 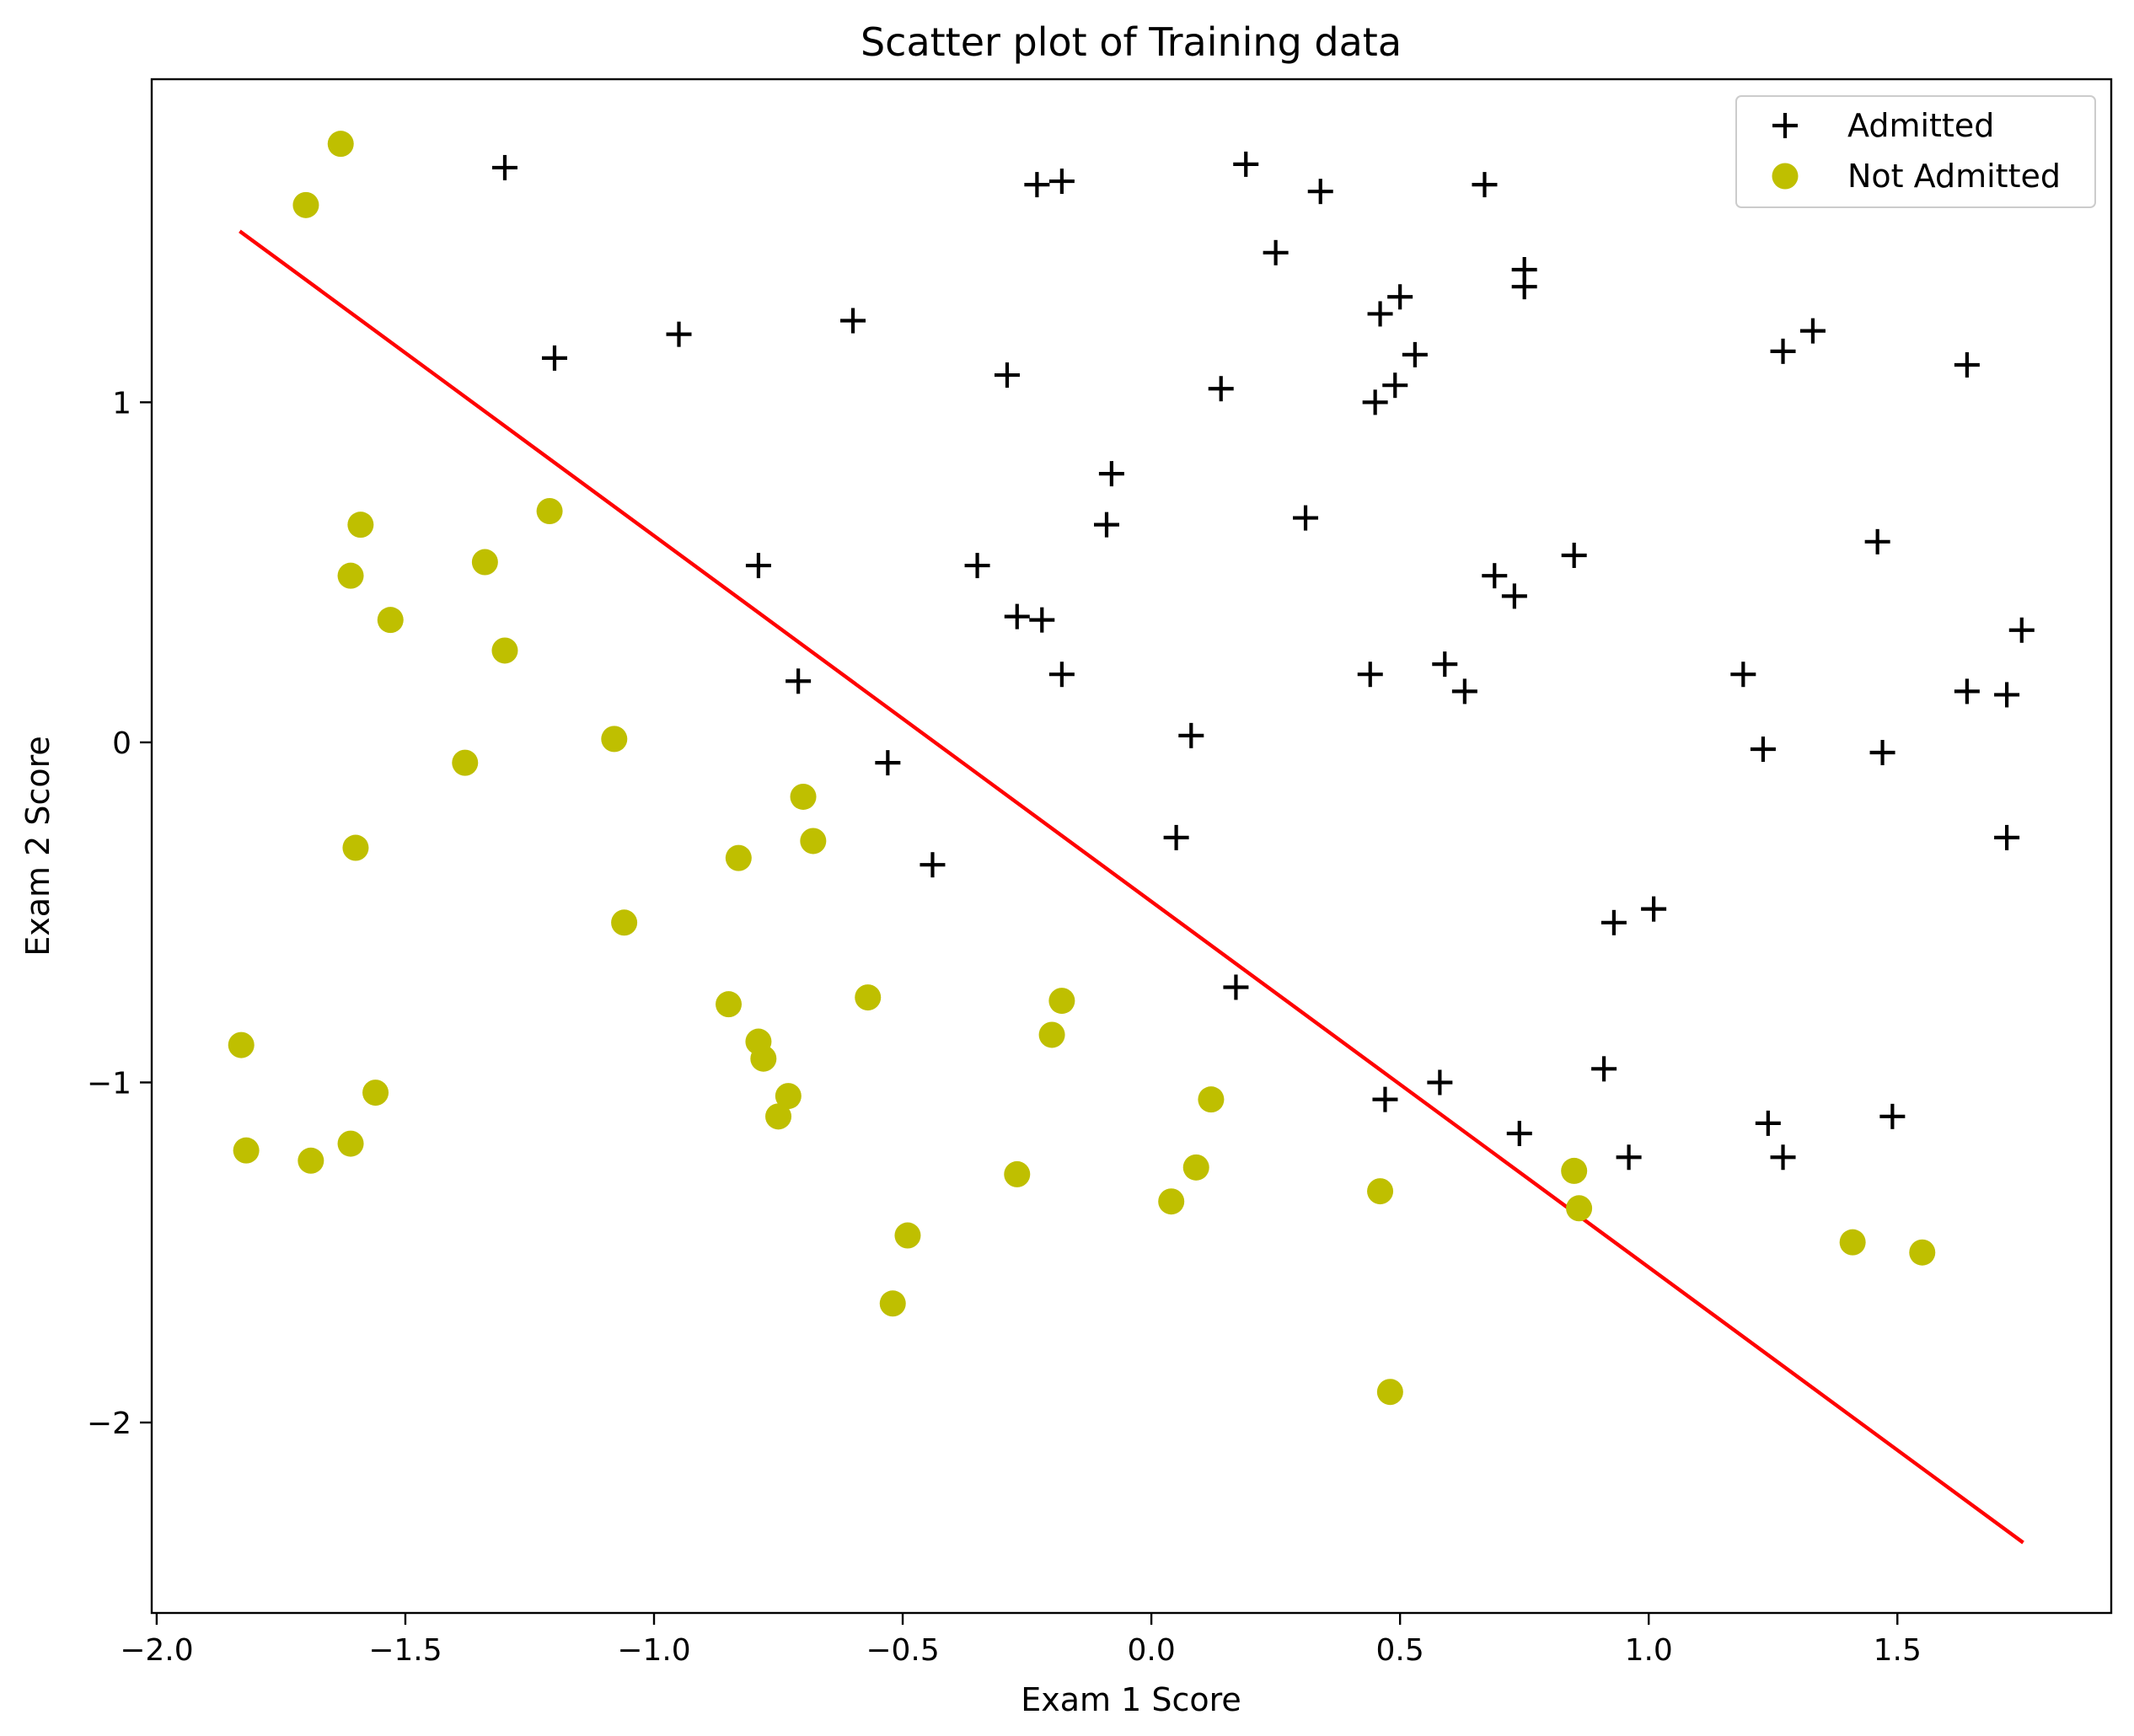 I want to click on x-tick-label: 1.5, so click(x=1898, y=1650).